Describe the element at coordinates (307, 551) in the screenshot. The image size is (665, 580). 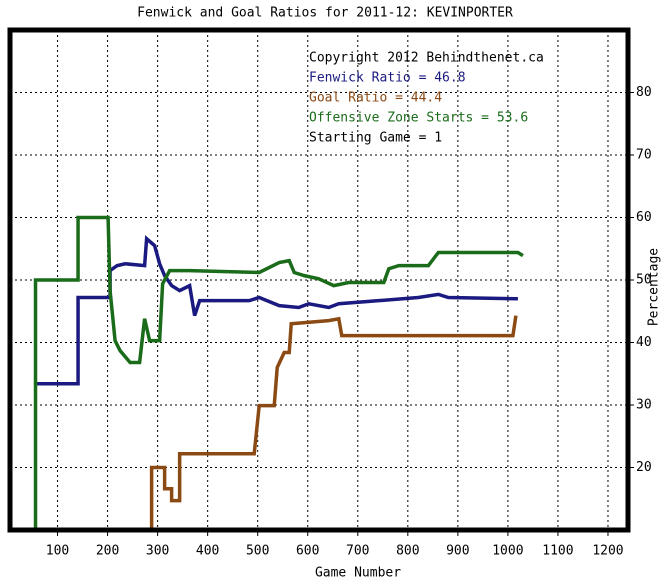
I see `x-tick-label: 600` at that location.